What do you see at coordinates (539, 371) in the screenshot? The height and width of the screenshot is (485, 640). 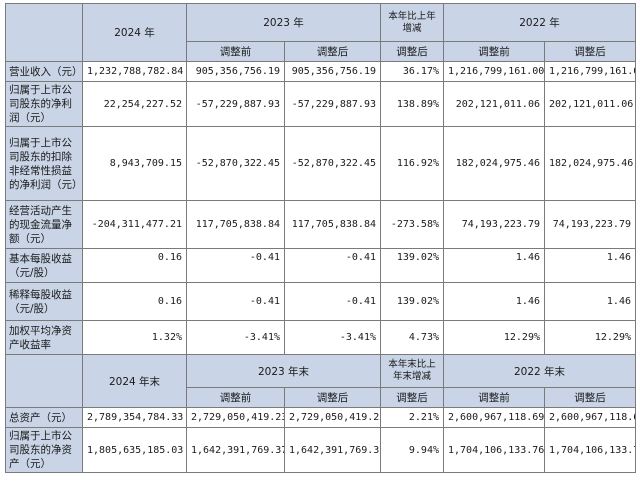 I see `header-2022-end: 2022 年末` at bounding box center [539, 371].